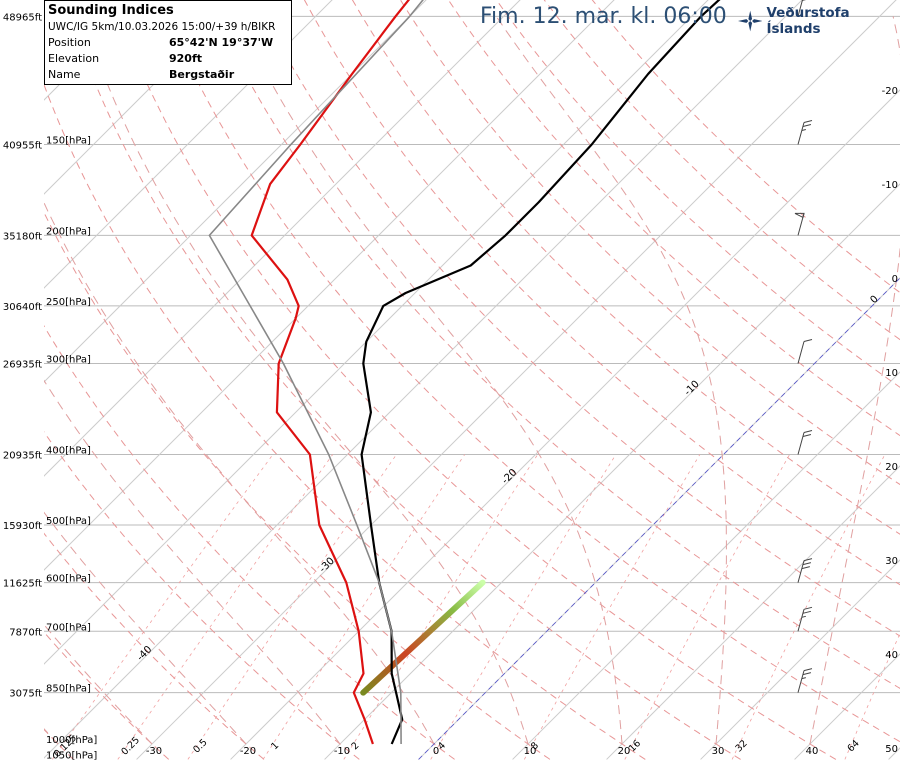 The height and width of the screenshot is (768, 900). What do you see at coordinates (801, 352) in the screenshot?
I see `barb-staff` at bounding box center [801, 352].